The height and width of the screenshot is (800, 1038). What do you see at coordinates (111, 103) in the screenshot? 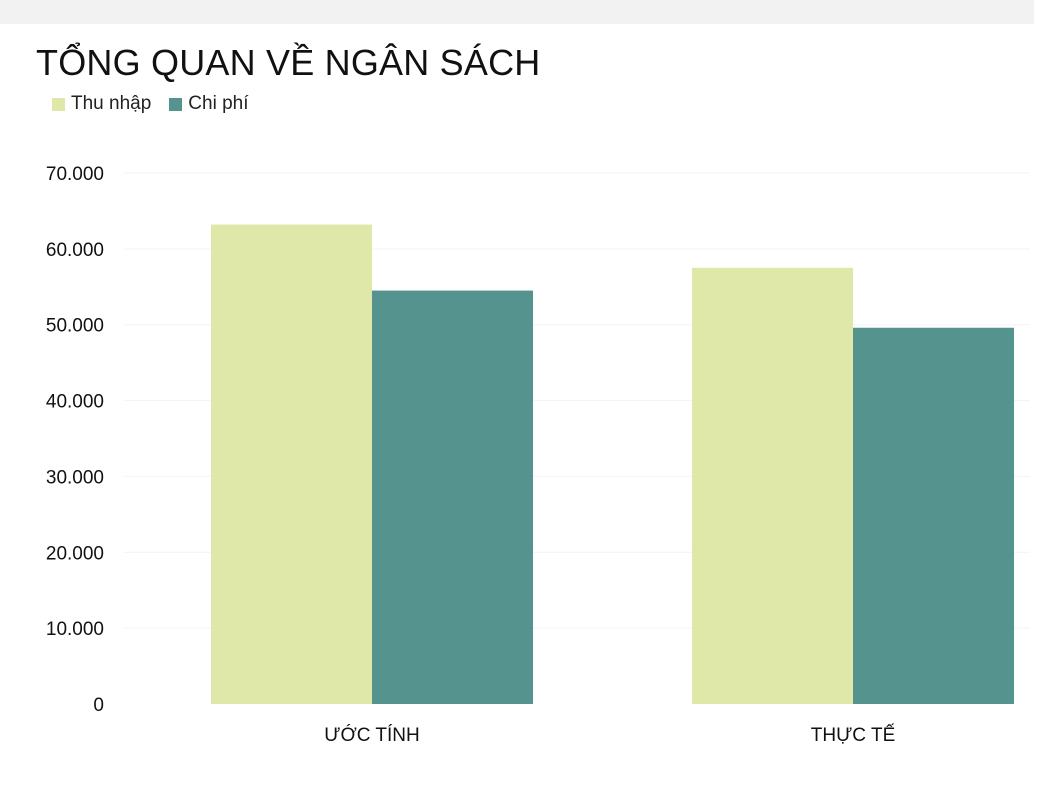
I see `legend-label-income: Thu nhập` at bounding box center [111, 103].